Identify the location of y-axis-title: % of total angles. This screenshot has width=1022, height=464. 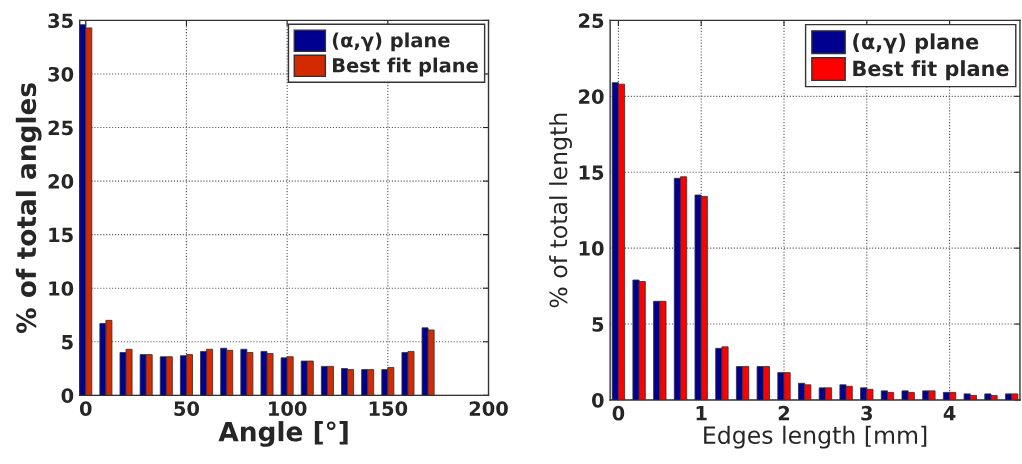
(28, 208).